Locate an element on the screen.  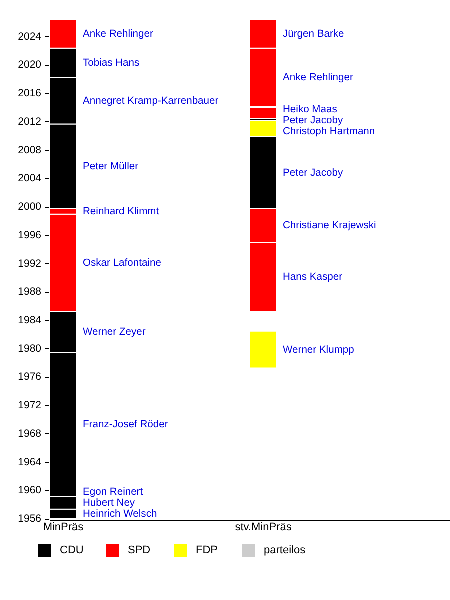
y-tick-label: 2000 is located at coordinates (30, 207).